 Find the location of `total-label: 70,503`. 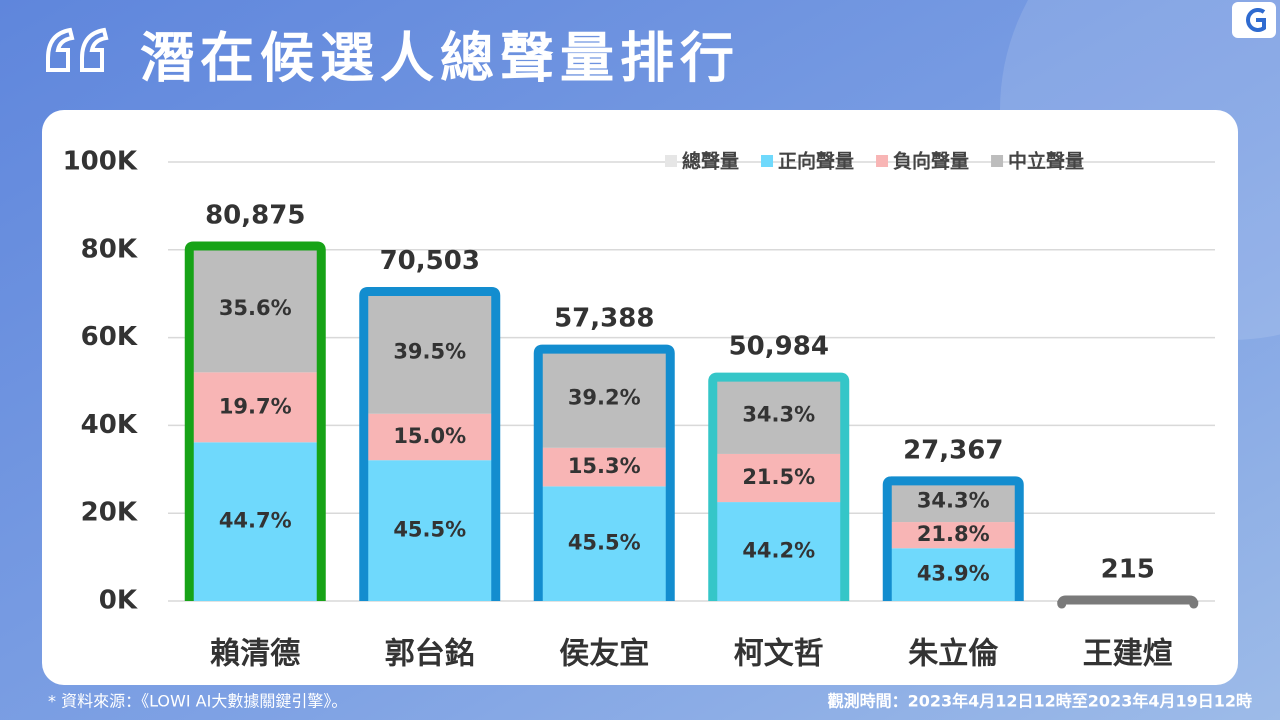

total-label: 70,503 is located at coordinates (430, 261).